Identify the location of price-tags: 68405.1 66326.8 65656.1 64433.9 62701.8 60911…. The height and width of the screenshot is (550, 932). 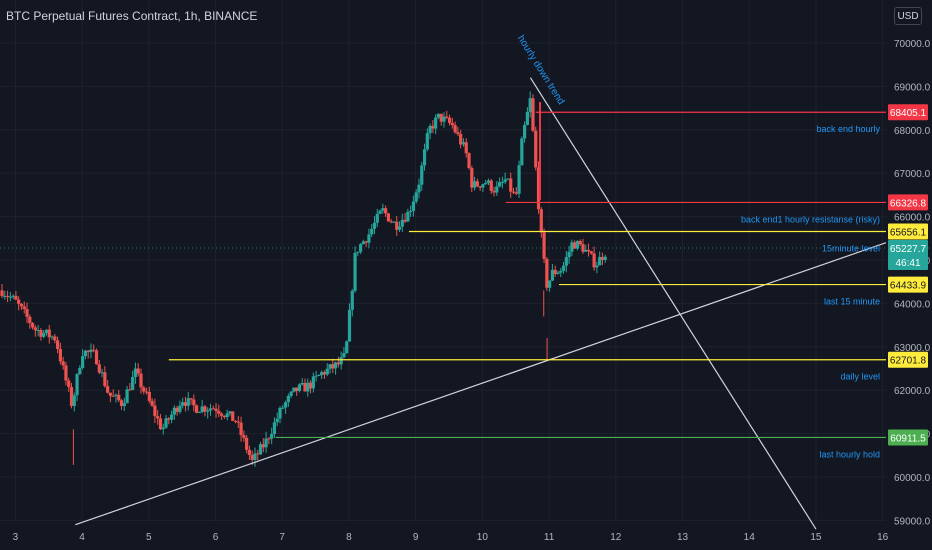
(908, 275).